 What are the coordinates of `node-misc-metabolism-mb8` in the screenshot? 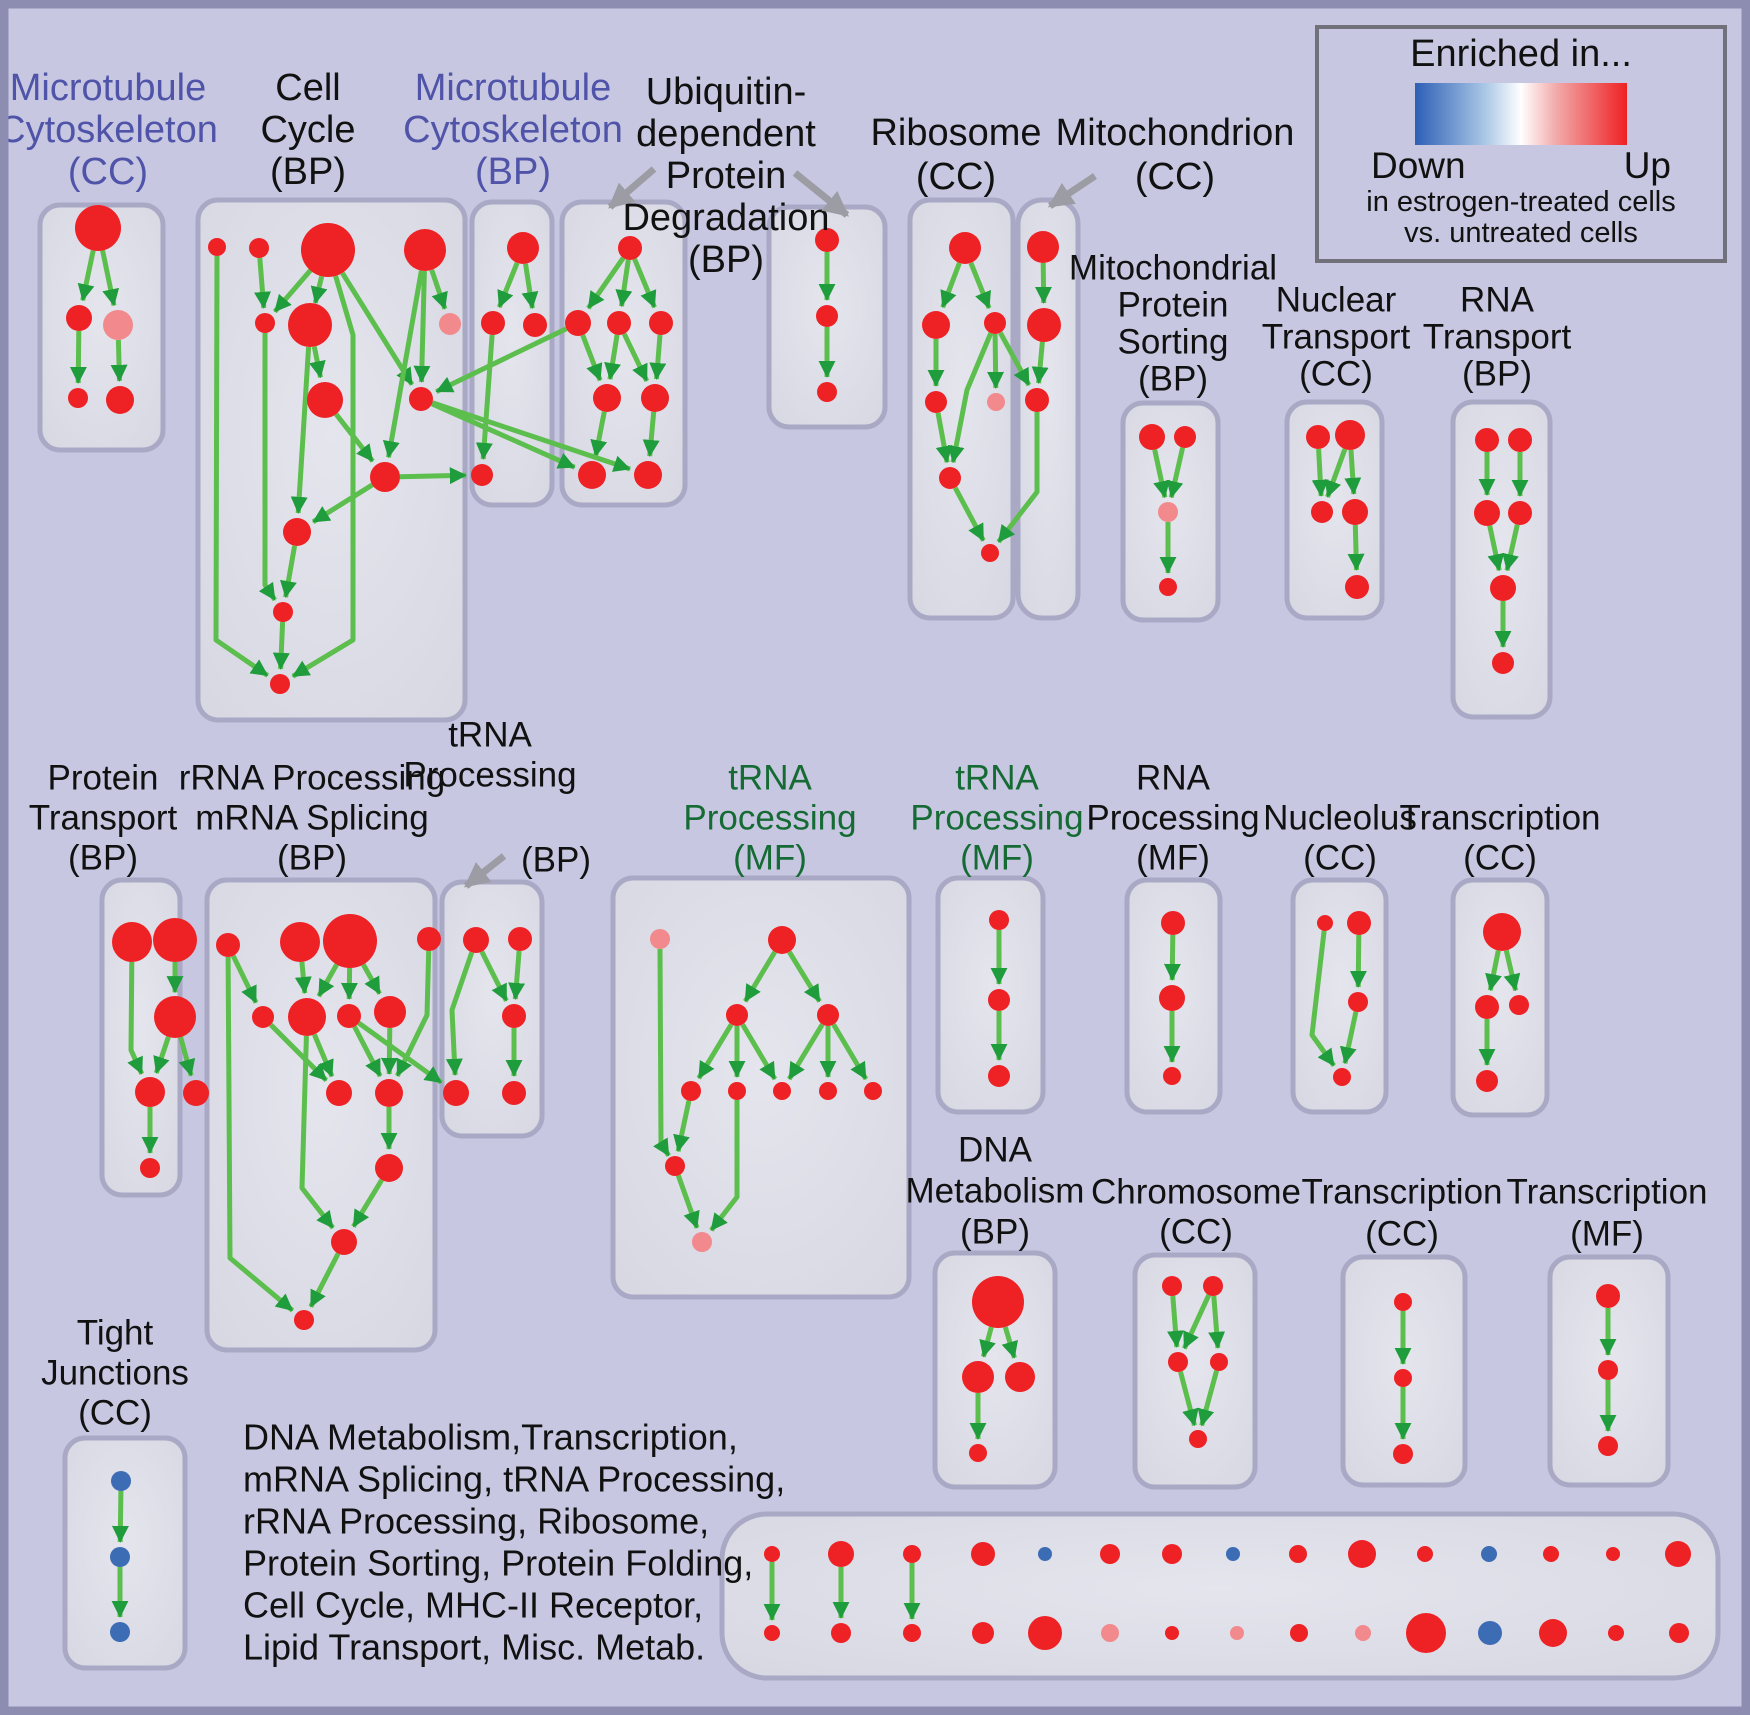 It's located at (1237, 1633).